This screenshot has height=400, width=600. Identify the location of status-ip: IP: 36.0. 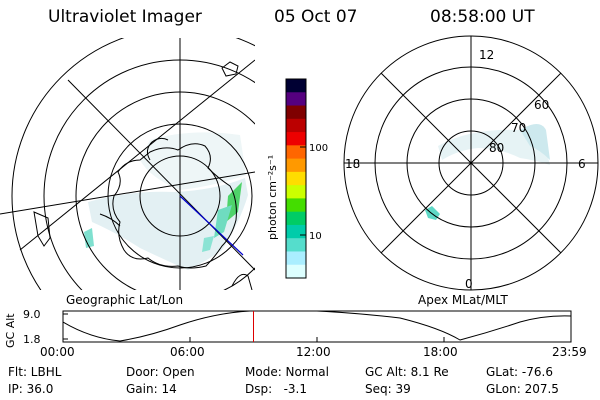
(31, 389).